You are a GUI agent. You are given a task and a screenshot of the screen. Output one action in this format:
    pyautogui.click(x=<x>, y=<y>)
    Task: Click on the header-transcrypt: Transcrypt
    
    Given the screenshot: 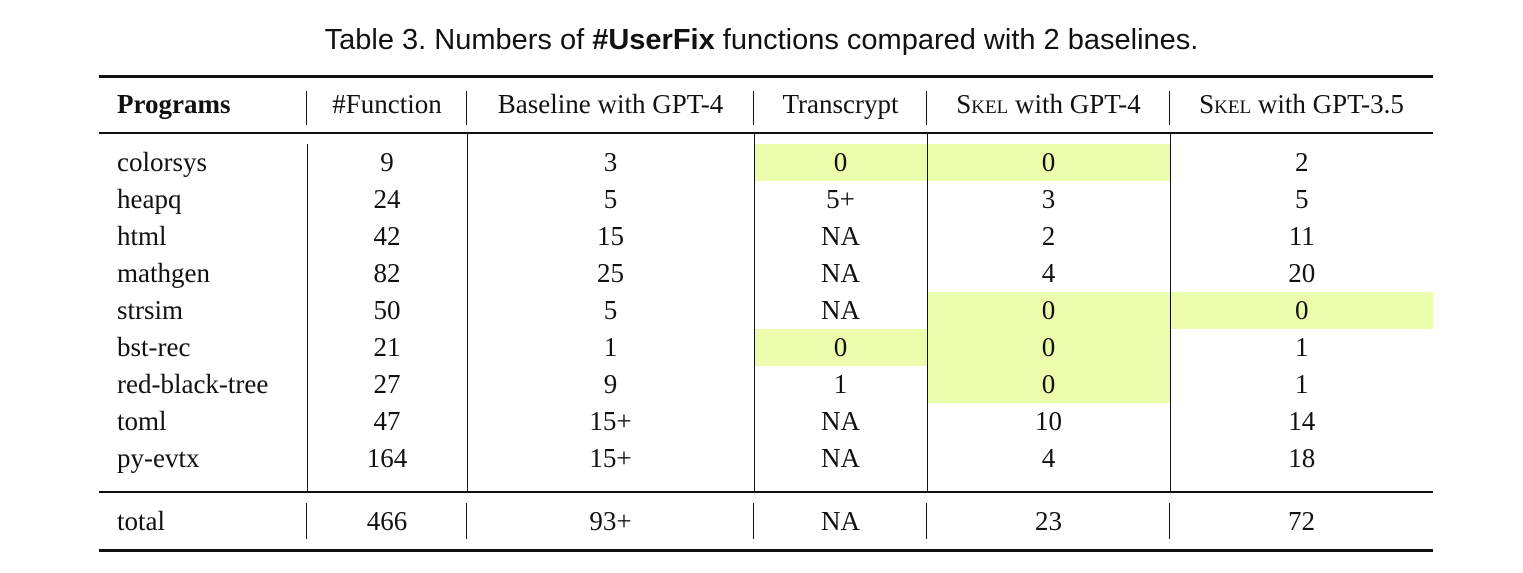 What is the action you would take?
    pyautogui.click(x=840, y=104)
    